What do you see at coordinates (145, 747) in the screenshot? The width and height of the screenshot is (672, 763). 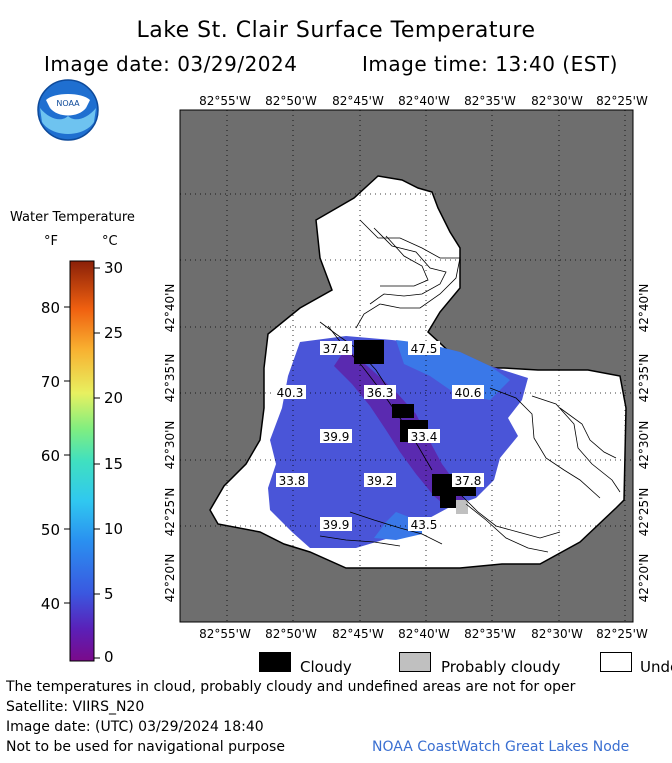 I see `footer-nav-warning: Not to be used for navigational purpose` at bounding box center [145, 747].